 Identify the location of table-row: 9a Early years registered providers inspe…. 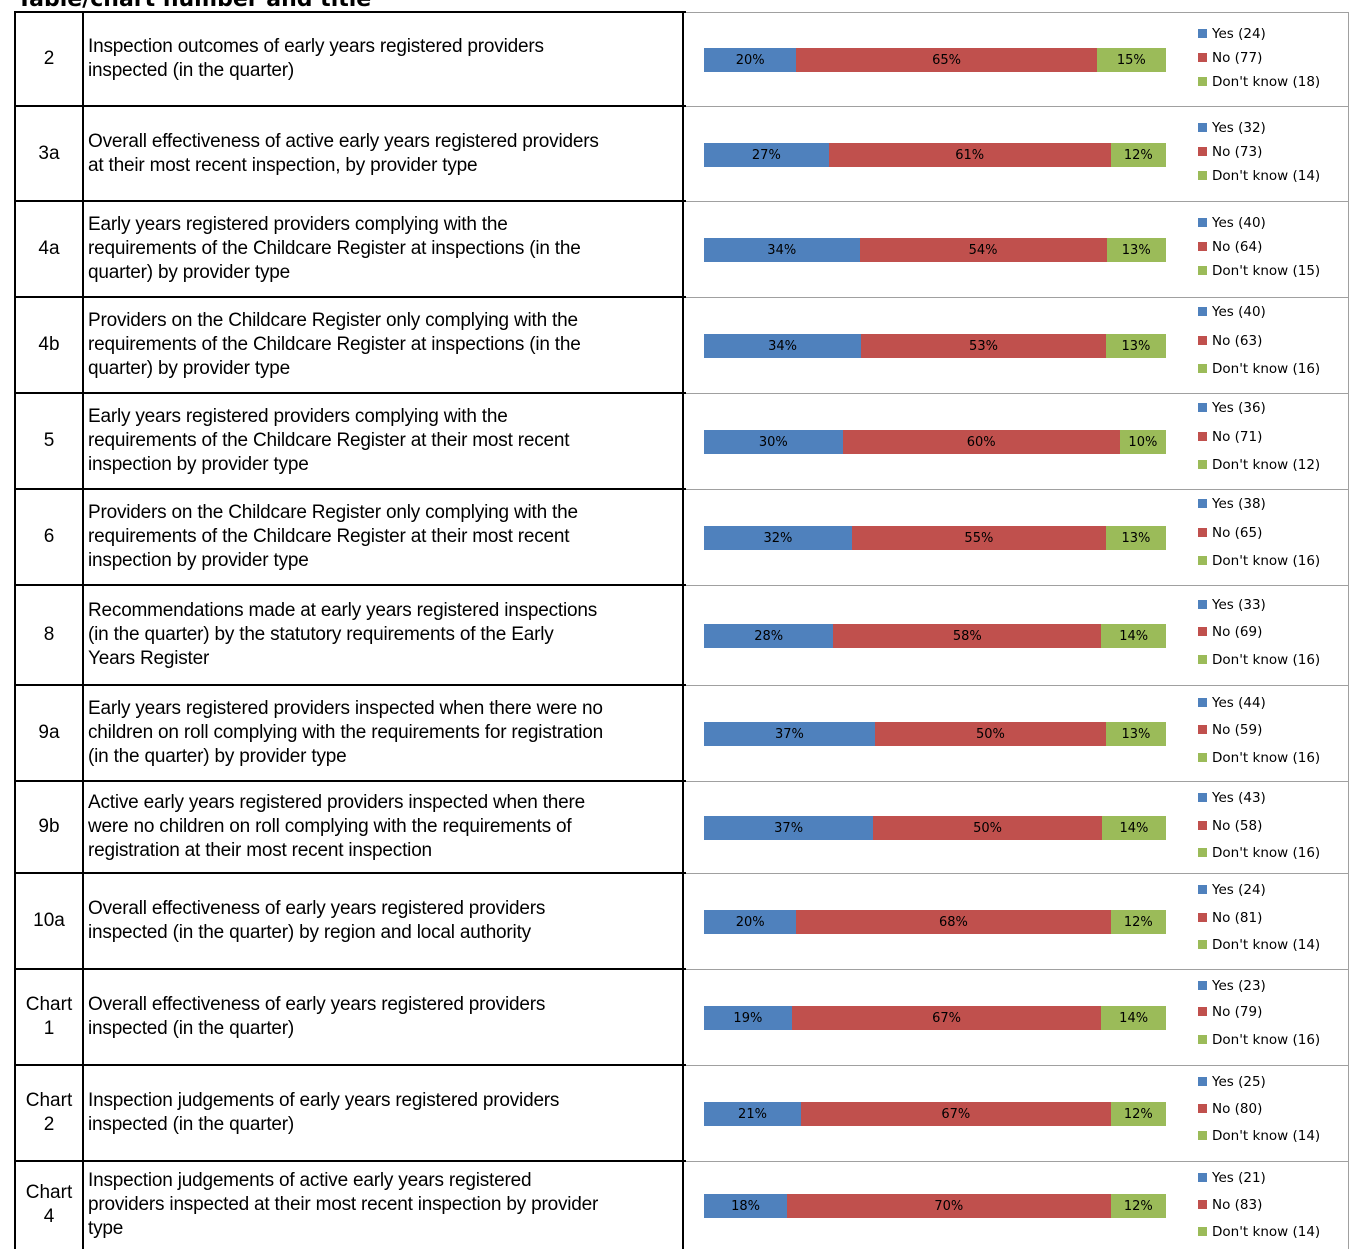
(674, 733).